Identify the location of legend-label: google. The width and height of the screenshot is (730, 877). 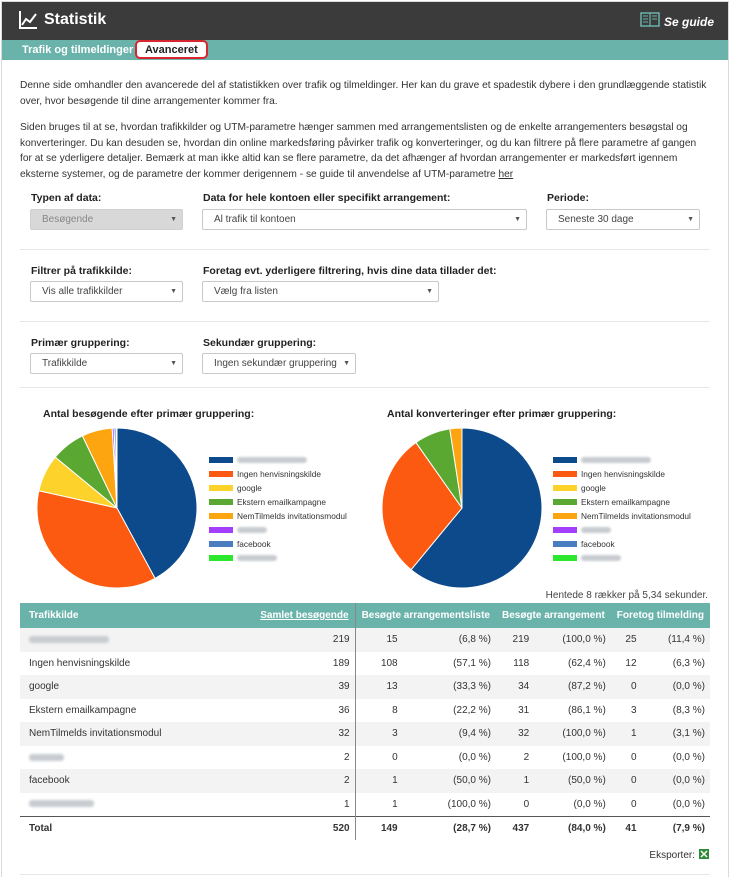
(249, 488).